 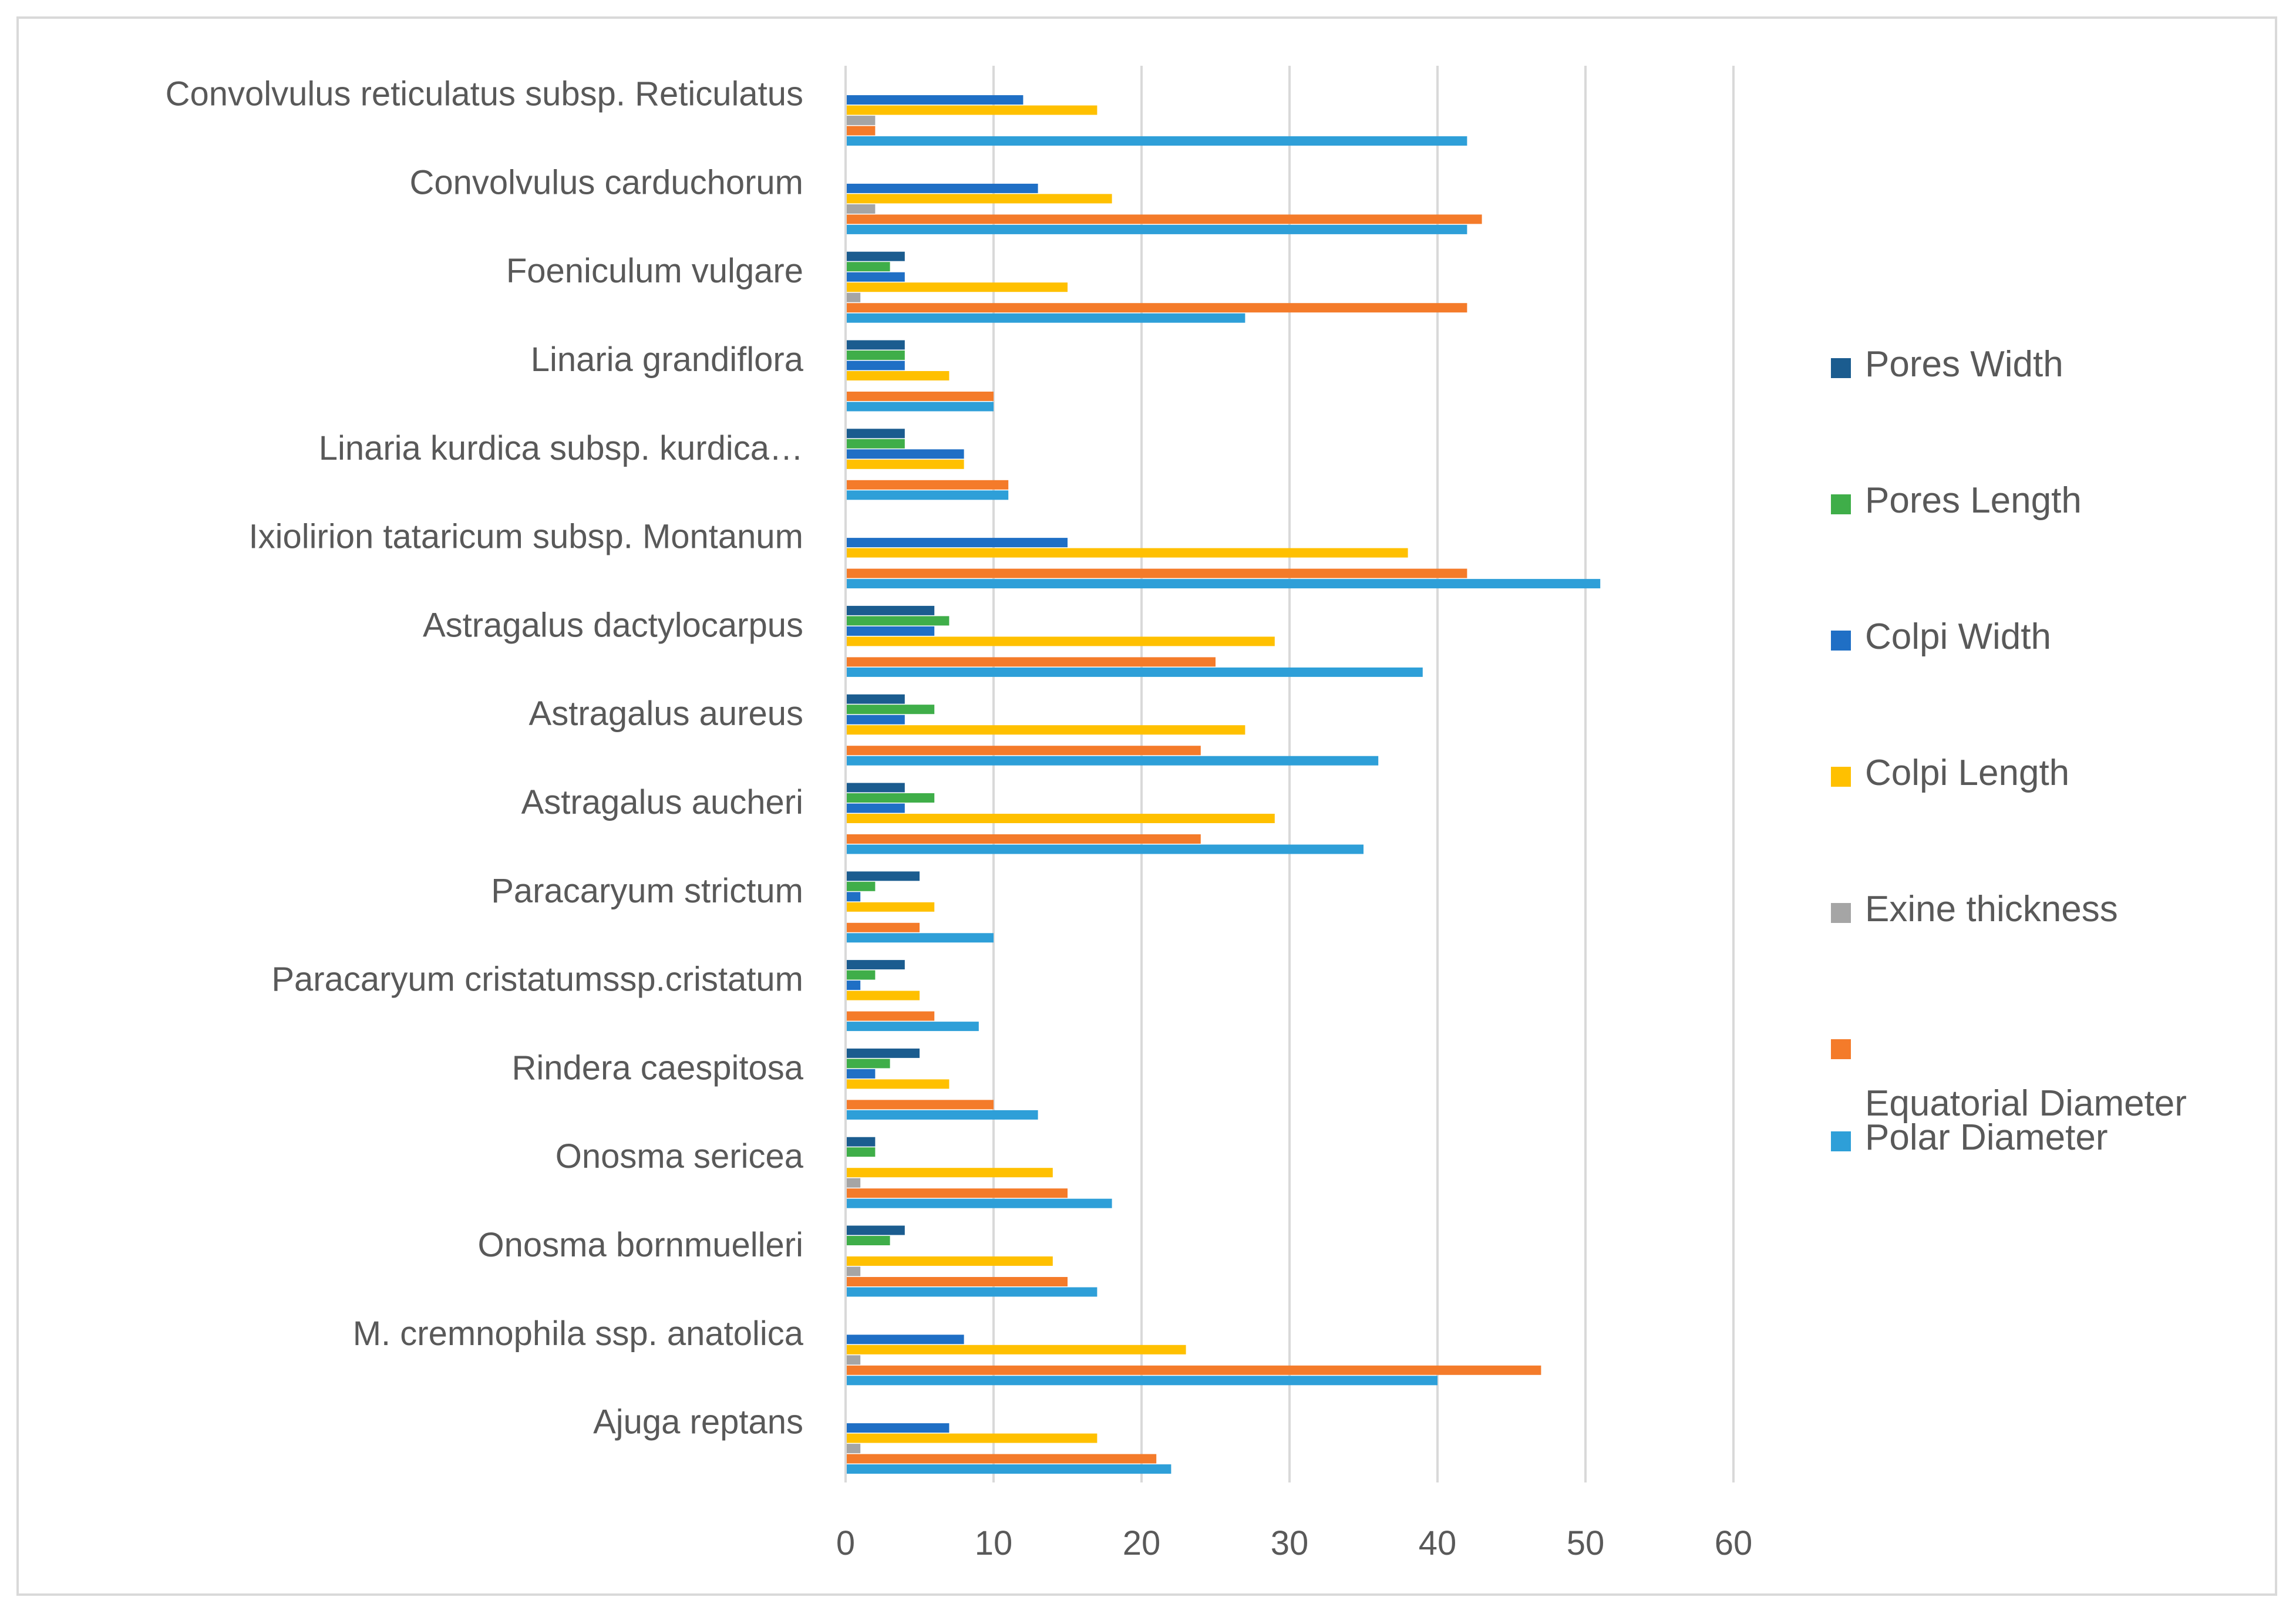 What do you see at coordinates (578, 1334) in the screenshot?
I see `category-label: M. cremnophila ssp. anatolica` at bounding box center [578, 1334].